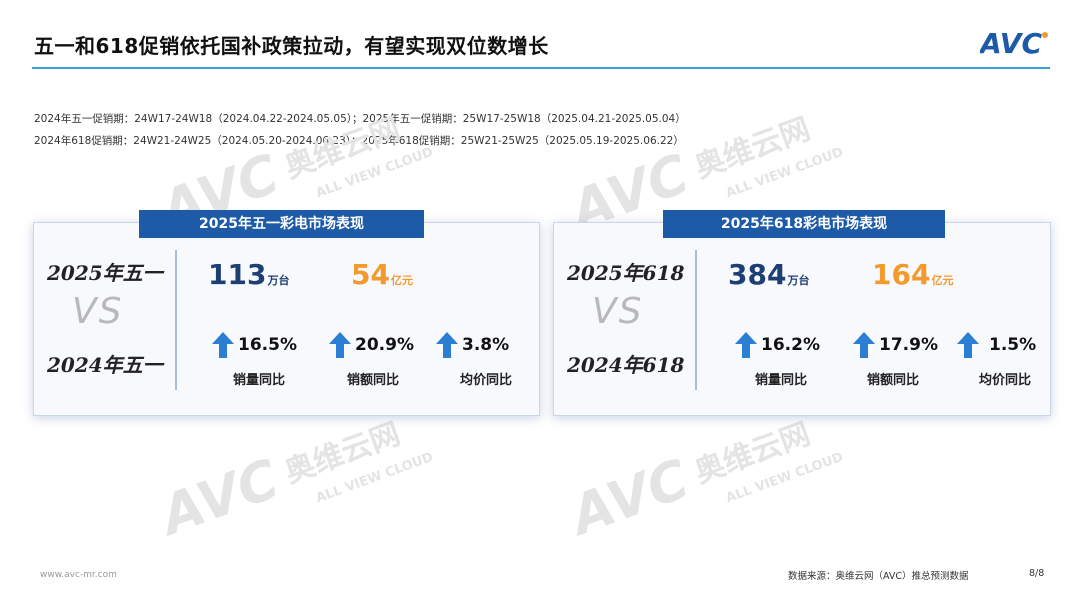 The width and height of the screenshot is (1080, 608). What do you see at coordinates (893, 380) in the screenshot?
I see `s618-revenue-label: 销额同比` at bounding box center [893, 380].